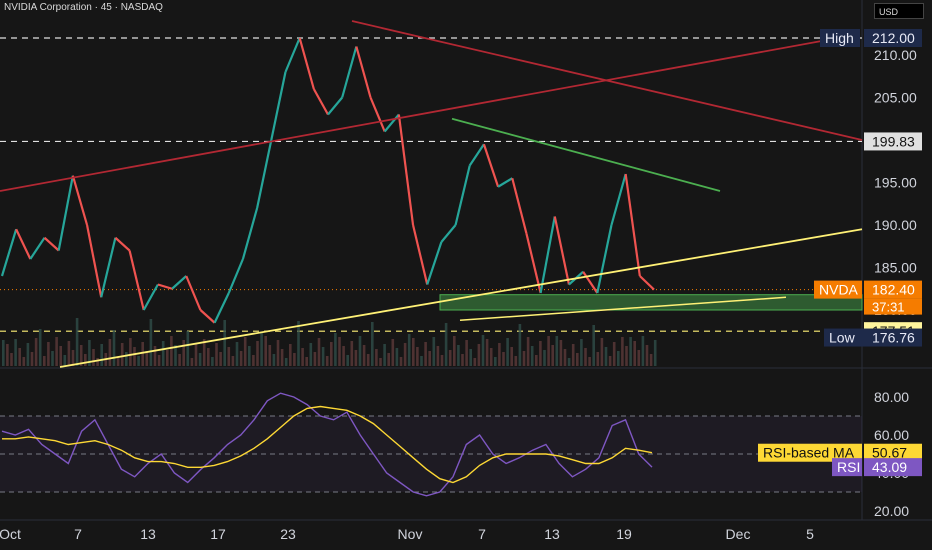  I want to click on nvda-badge-label: NVDA, so click(839, 290).